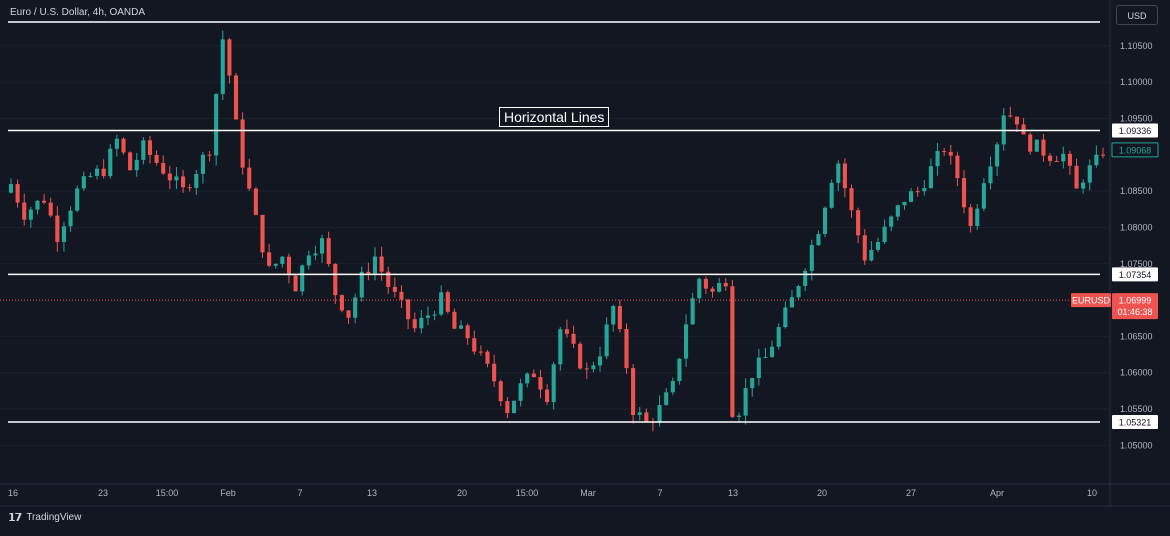 The image size is (1170, 536). What do you see at coordinates (13, 493) in the screenshot?
I see `x-tick-label: 16` at bounding box center [13, 493].